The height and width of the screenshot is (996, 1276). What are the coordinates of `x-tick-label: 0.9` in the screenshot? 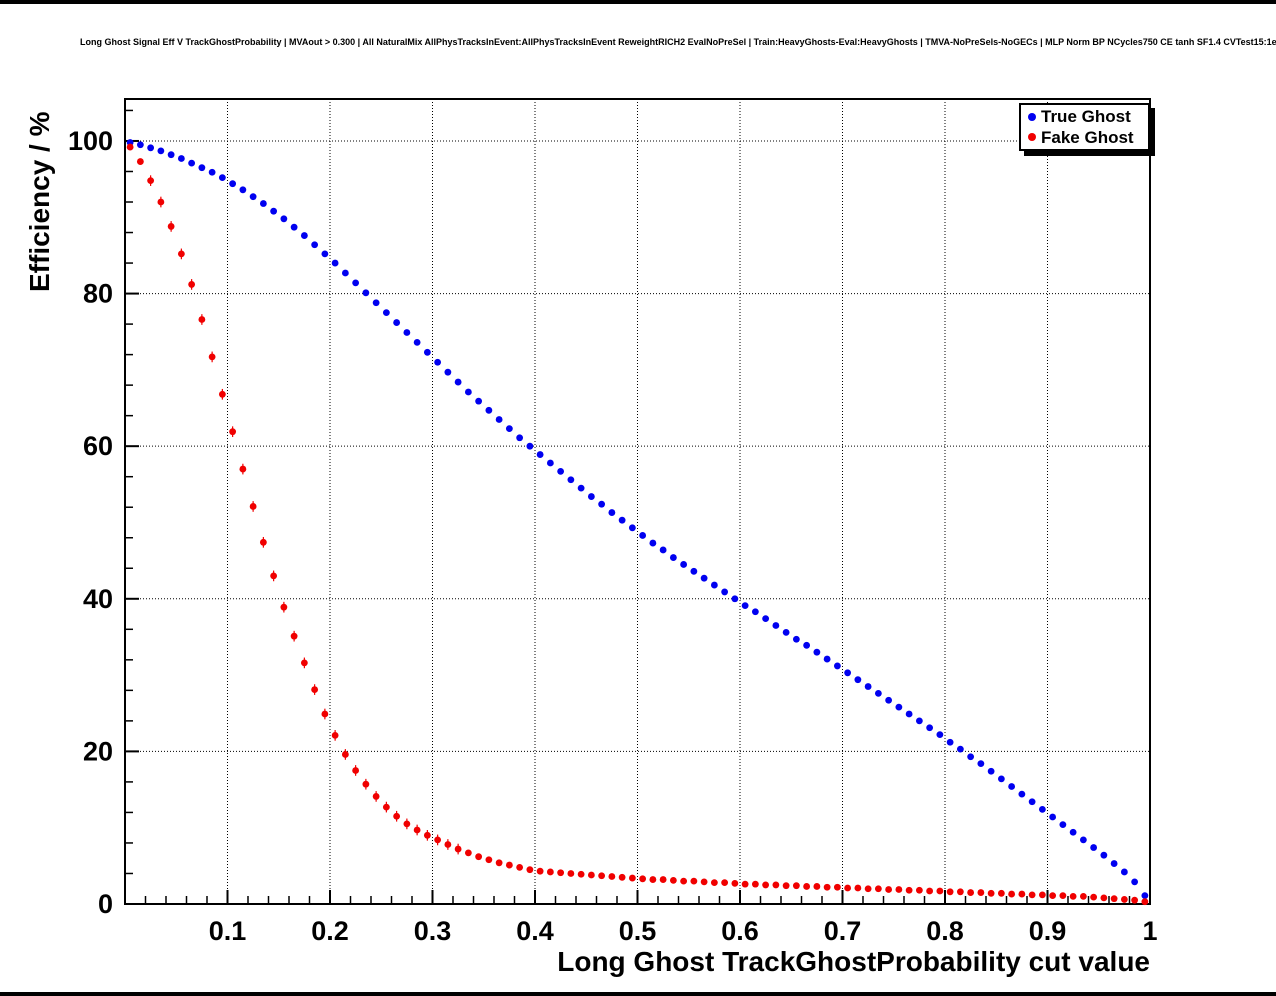 It's located at (1048, 931).